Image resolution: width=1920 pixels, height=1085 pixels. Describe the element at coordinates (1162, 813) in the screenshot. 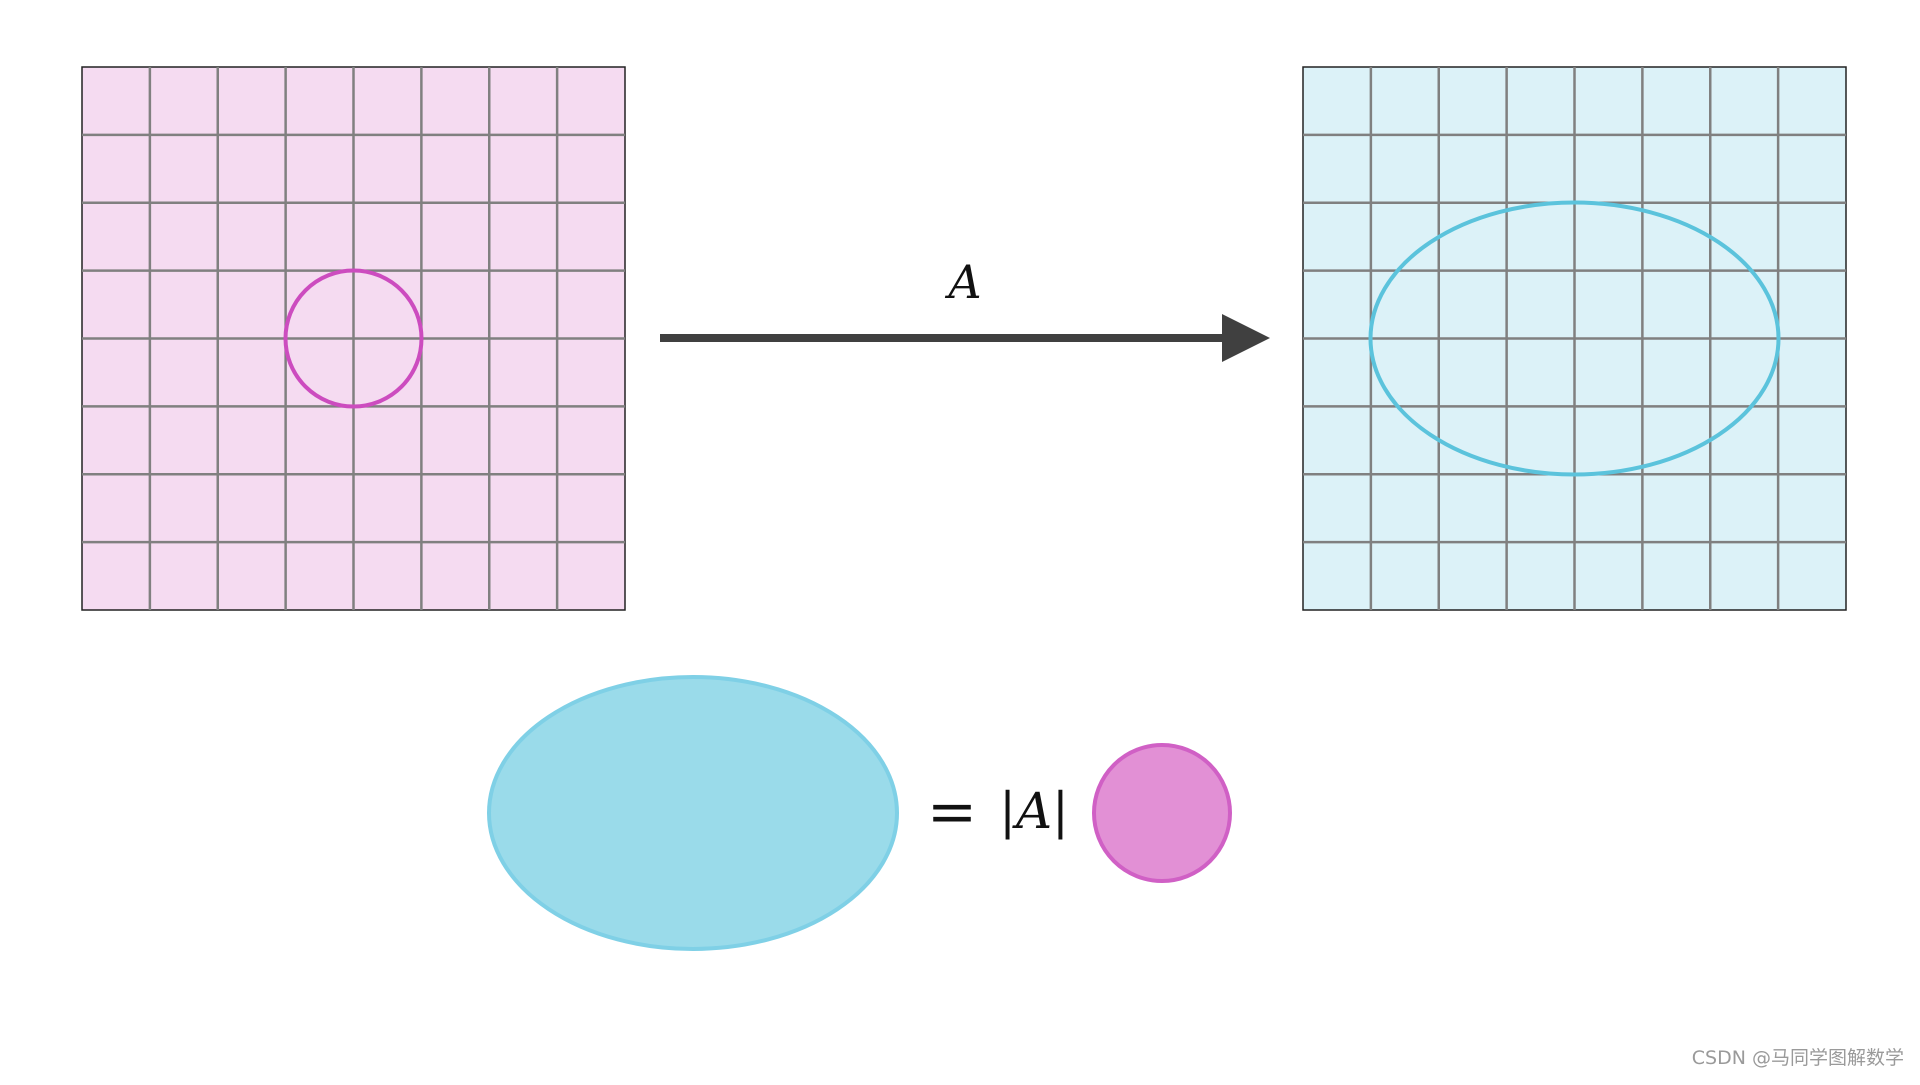

I see `circle-area-shape` at that location.